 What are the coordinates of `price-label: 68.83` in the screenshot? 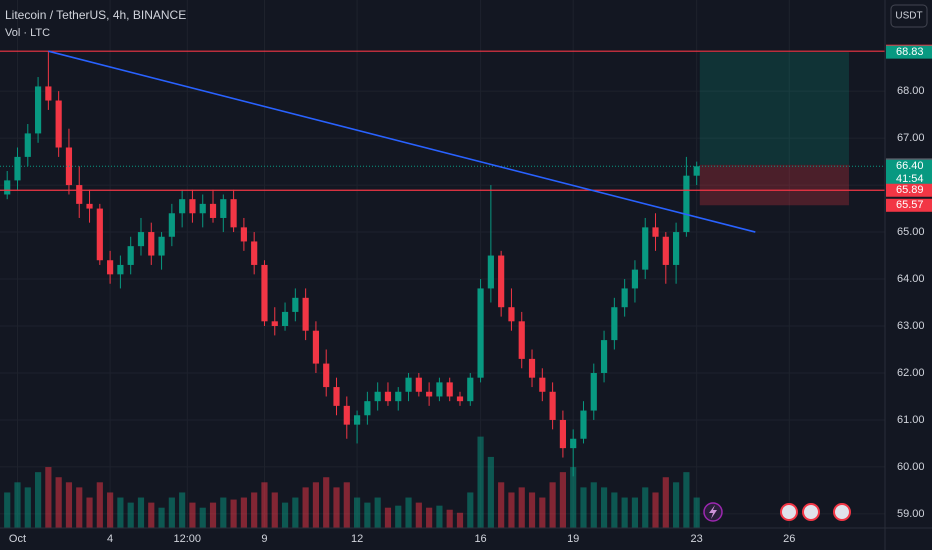 It's located at (910, 52).